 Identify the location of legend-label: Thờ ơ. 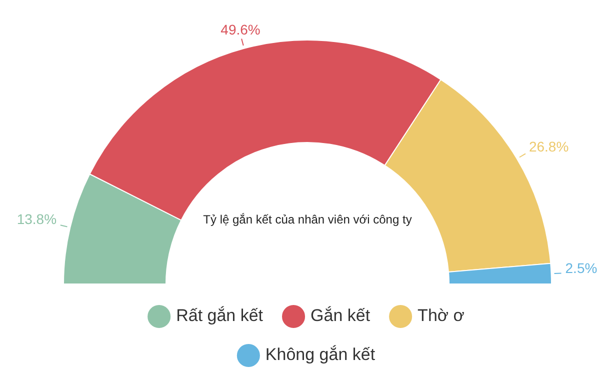
(441, 316).